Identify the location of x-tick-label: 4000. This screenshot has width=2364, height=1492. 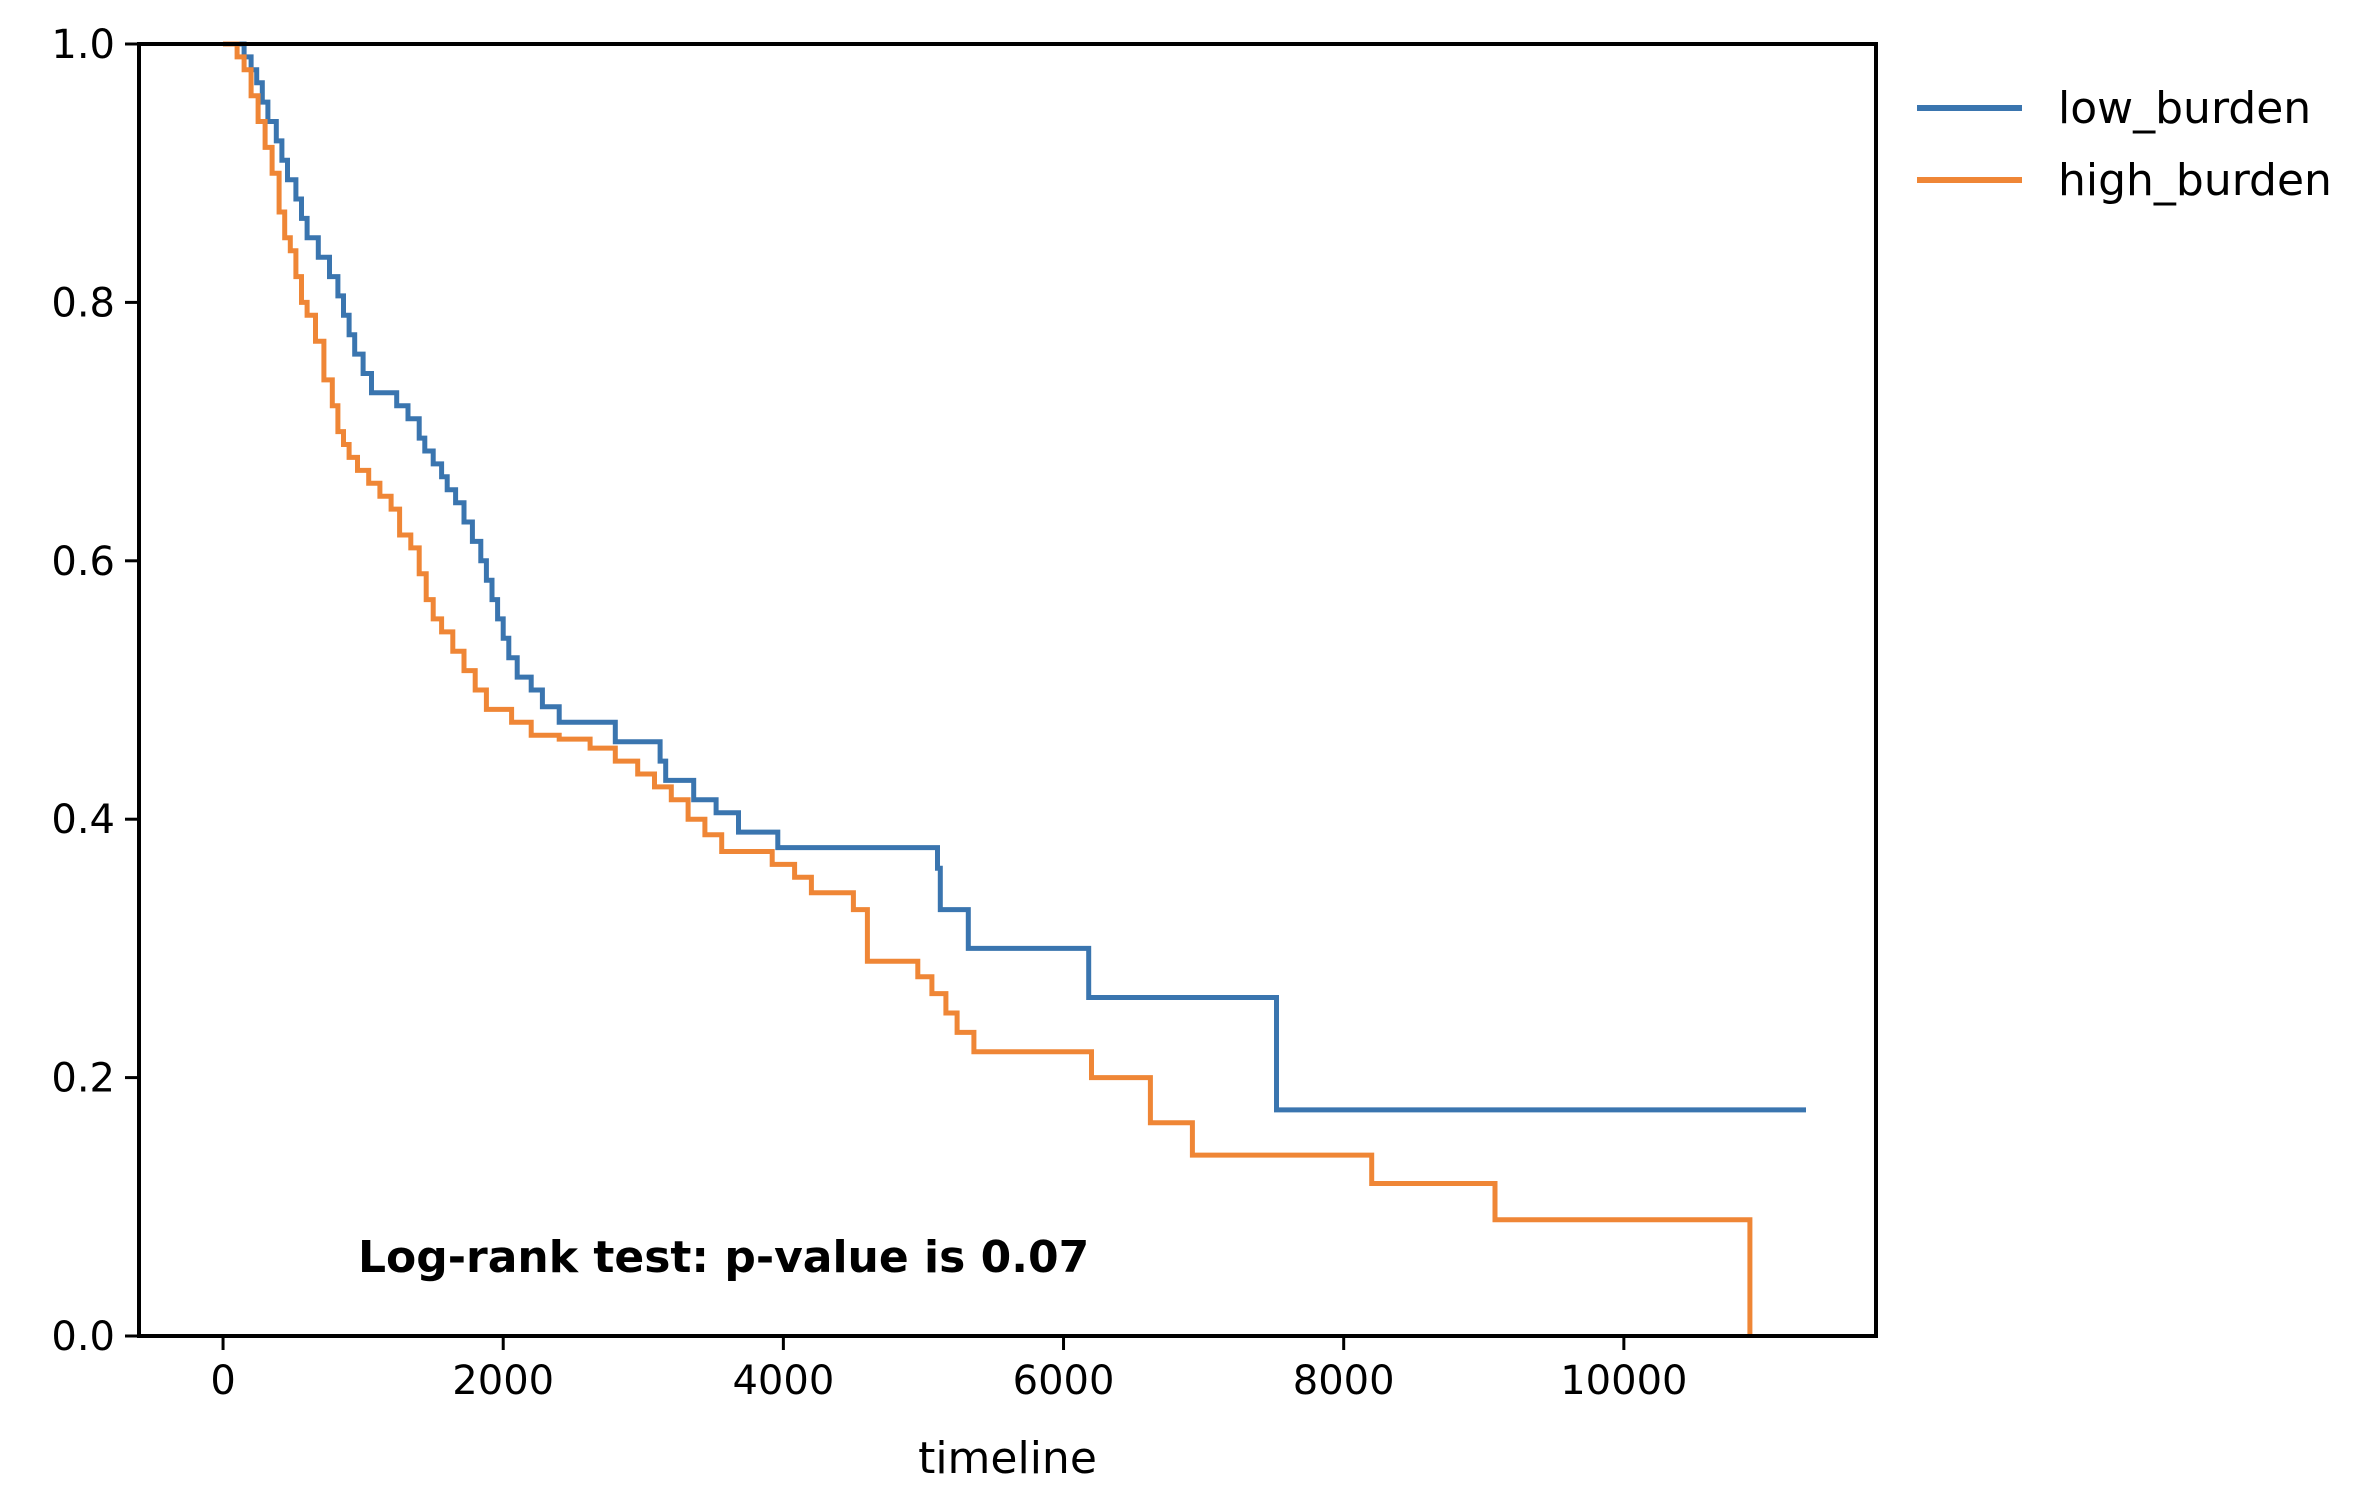
(783, 1381).